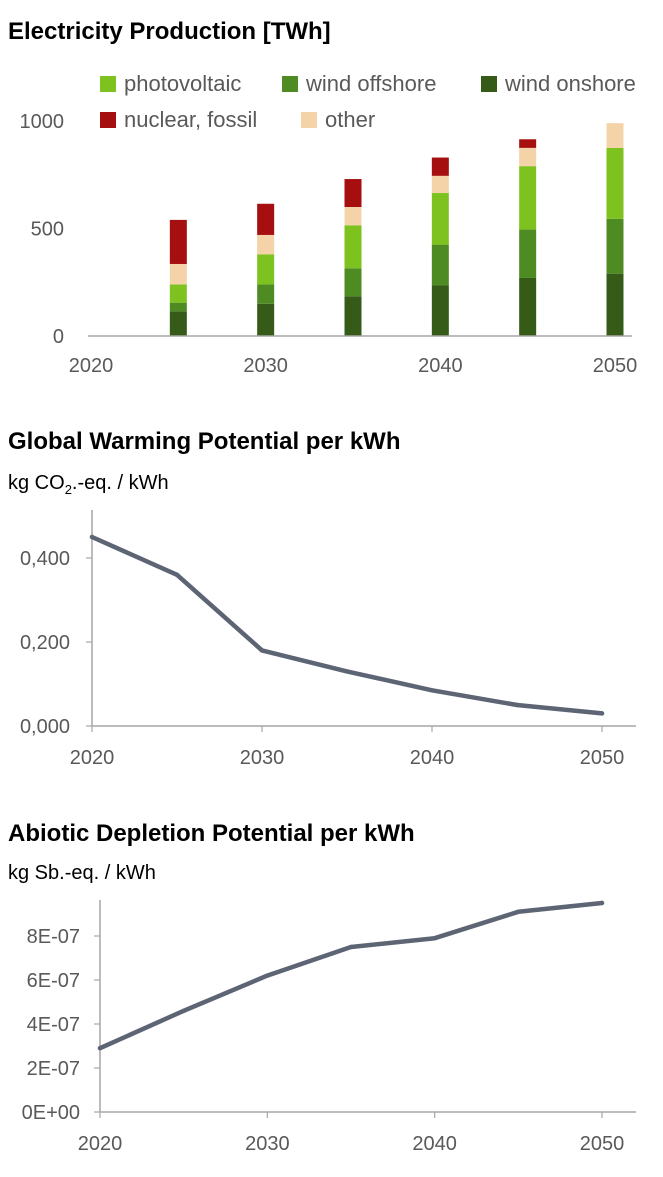 This screenshot has width=663, height=1177. Describe the element at coordinates (42, 122) in the screenshot. I see `y-tick-label: 1000` at that location.